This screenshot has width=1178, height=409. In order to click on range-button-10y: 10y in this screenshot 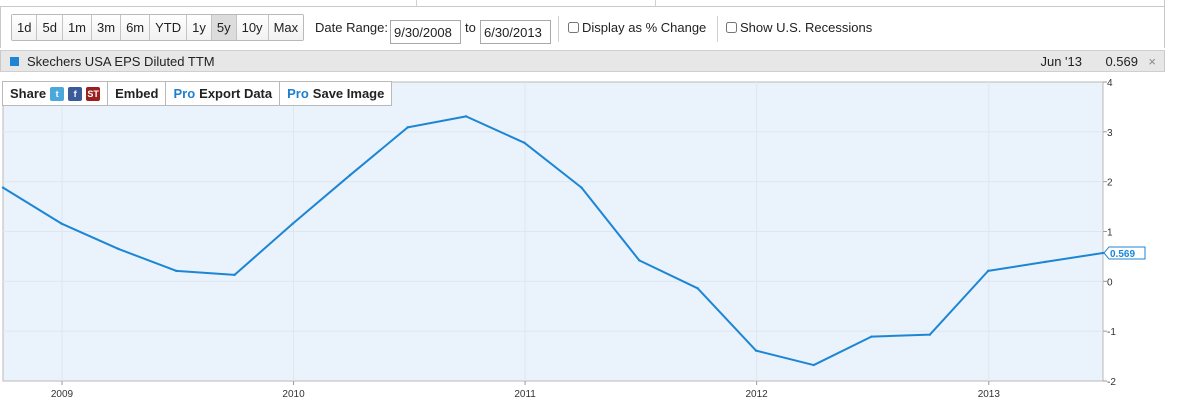, I will do `click(252, 27)`.